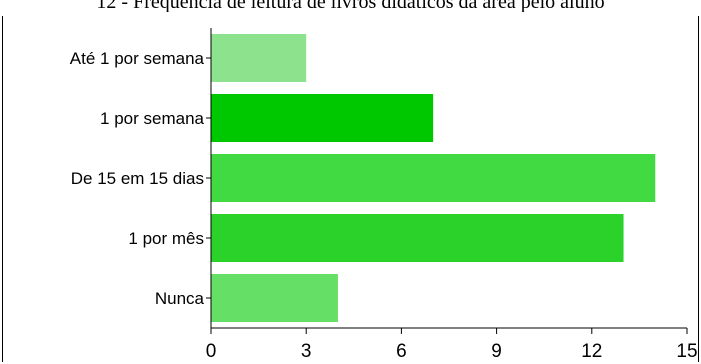 The width and height of the screenshot is (701, 364). I want to click on category-label-3: 1 por mês, so click(166, 238).